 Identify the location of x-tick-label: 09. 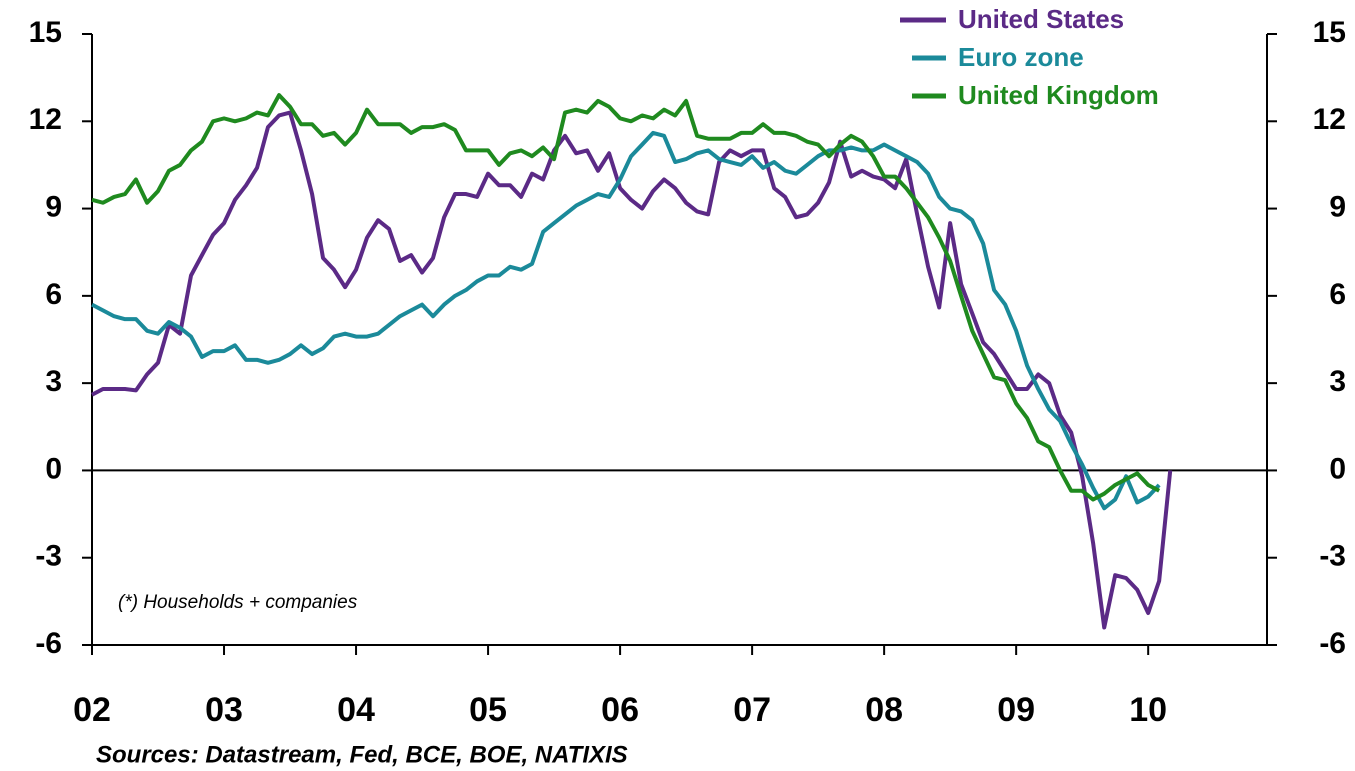
(1016, 710).